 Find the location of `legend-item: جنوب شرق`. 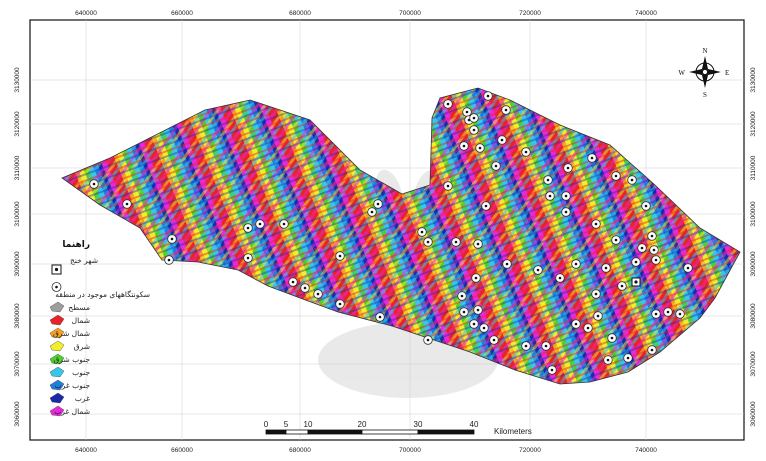

legend-item: جنوب شرق is located at coordinates (70, 359).